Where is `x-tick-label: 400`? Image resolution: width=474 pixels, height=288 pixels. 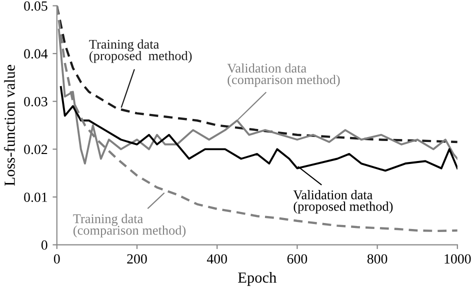 x-tick-label: 400 is located at coordinates (216, 259).